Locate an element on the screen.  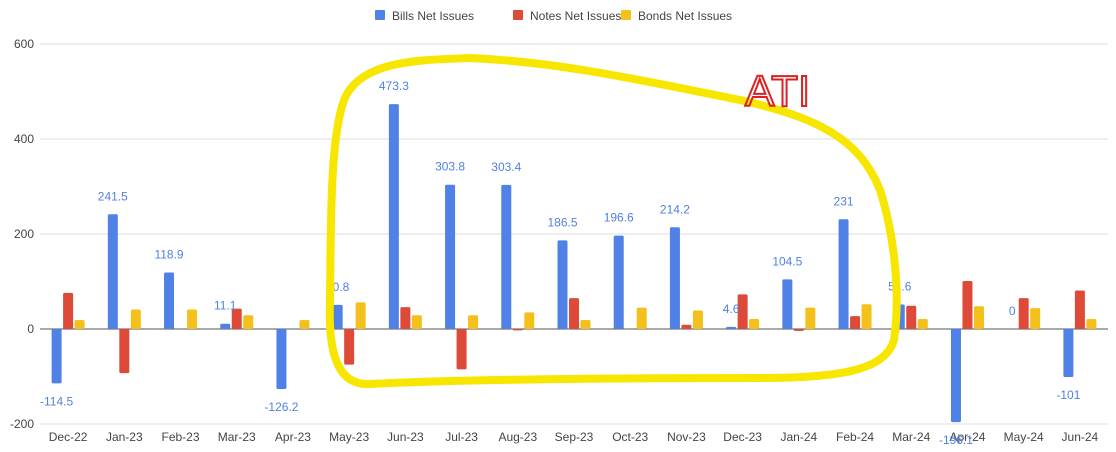
data-label: 118.9 is located at coordinates (168, 255).